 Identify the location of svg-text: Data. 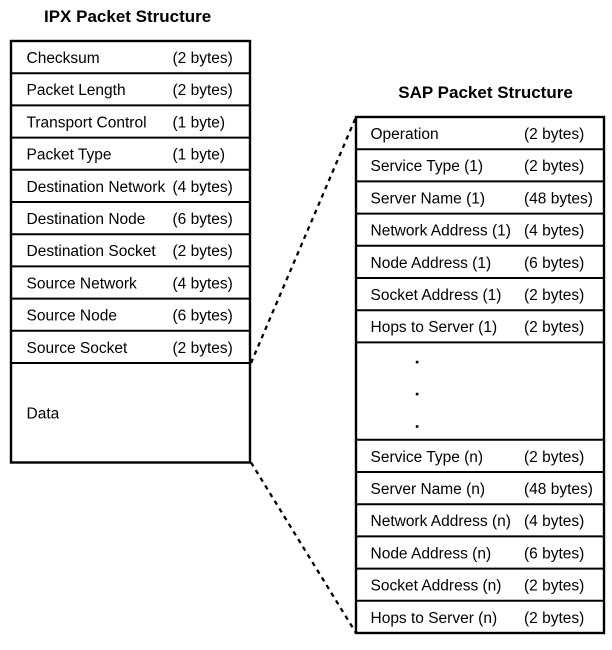
(43, 414).